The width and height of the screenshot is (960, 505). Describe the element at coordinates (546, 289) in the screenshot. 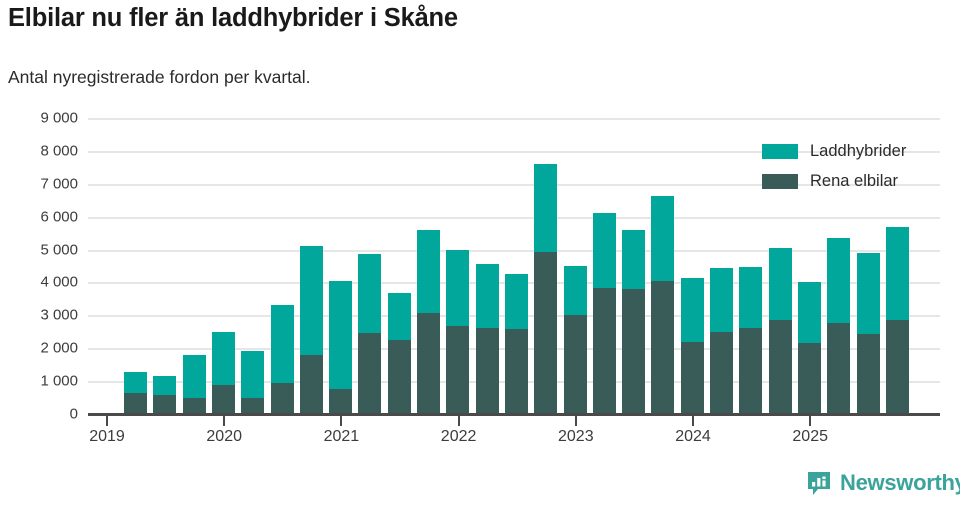

I see `bar-2022-q3` at that location.